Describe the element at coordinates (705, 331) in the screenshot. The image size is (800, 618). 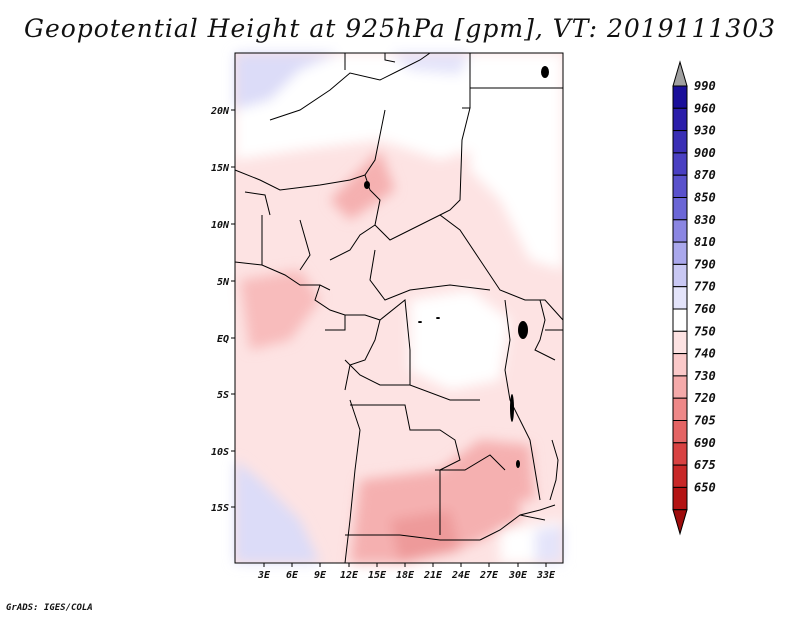
I see `colorbar-label: 750` at that location.